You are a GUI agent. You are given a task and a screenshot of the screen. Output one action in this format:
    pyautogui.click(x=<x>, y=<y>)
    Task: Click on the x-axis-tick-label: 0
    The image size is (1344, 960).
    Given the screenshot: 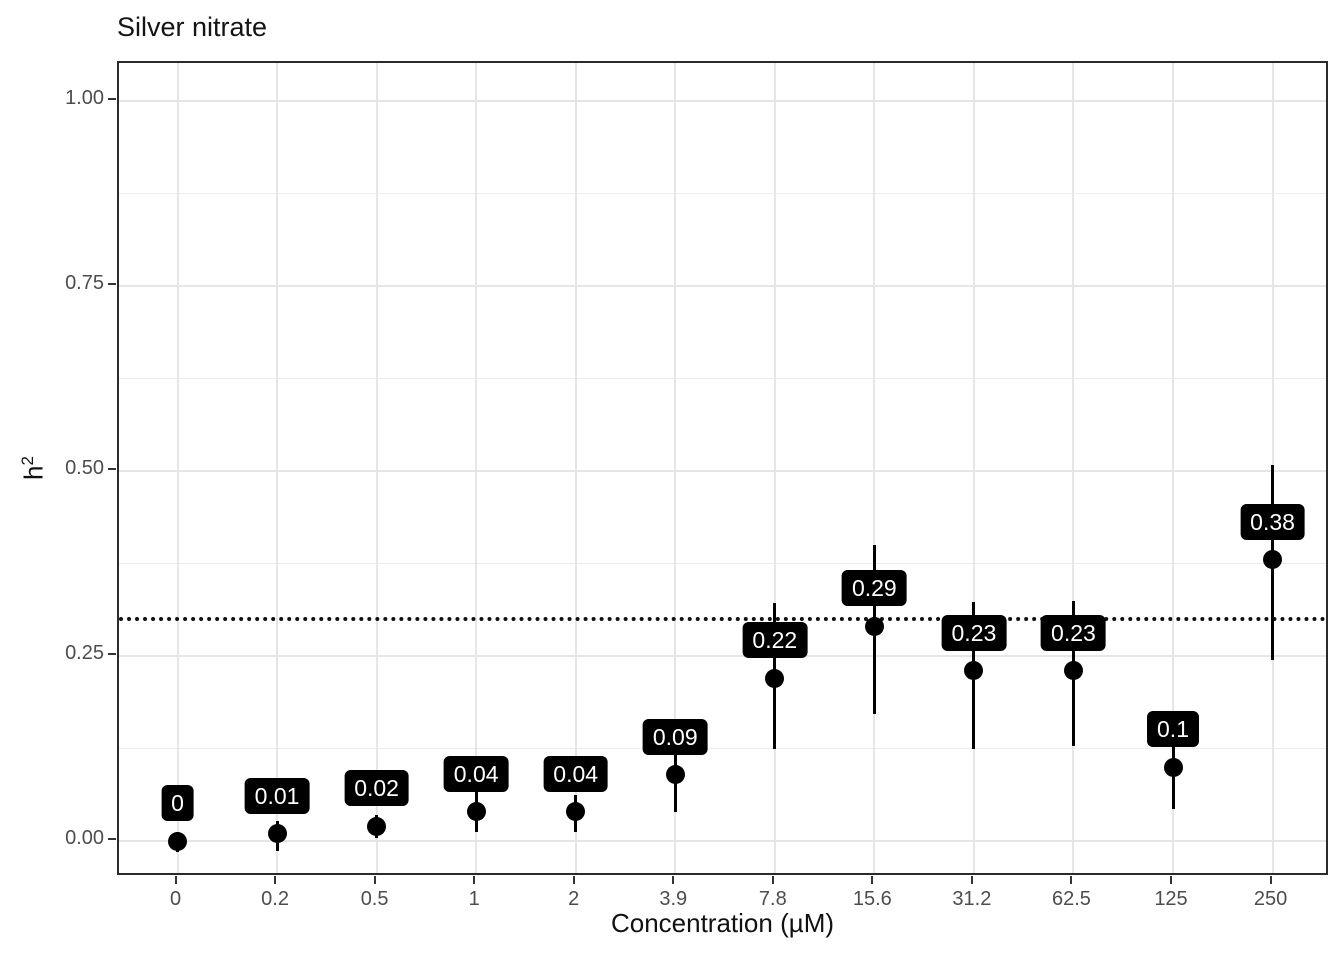 What is the action you would take?
    pyautogui.click(x=175, y=899)
    